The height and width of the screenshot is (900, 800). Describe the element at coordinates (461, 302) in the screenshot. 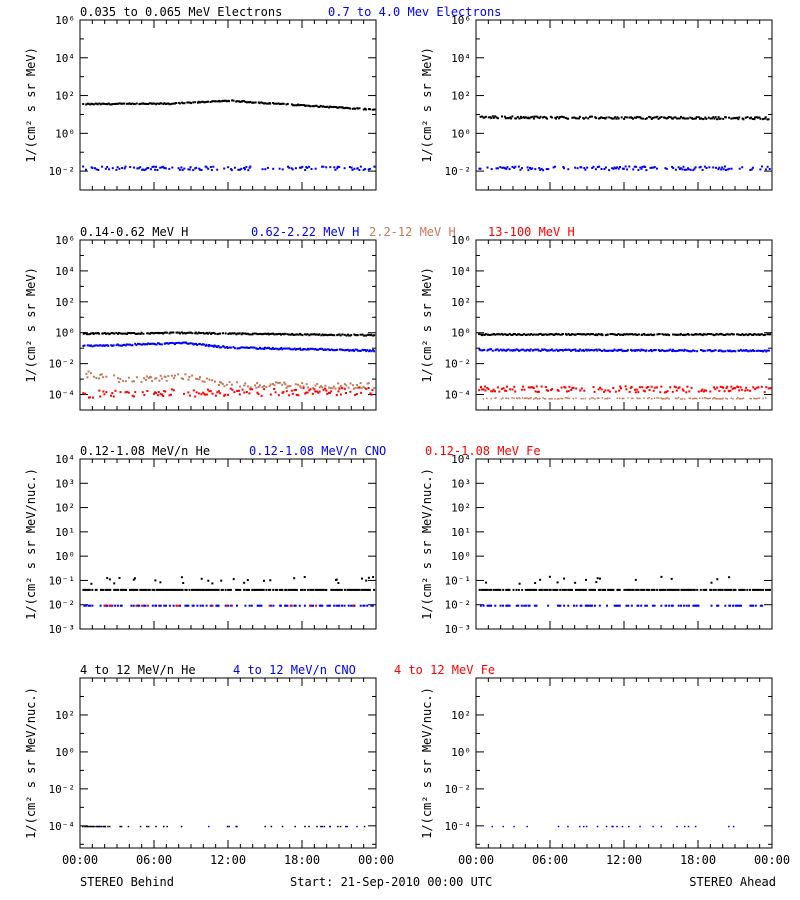

I see `y-tick-label: 10²` at that location.